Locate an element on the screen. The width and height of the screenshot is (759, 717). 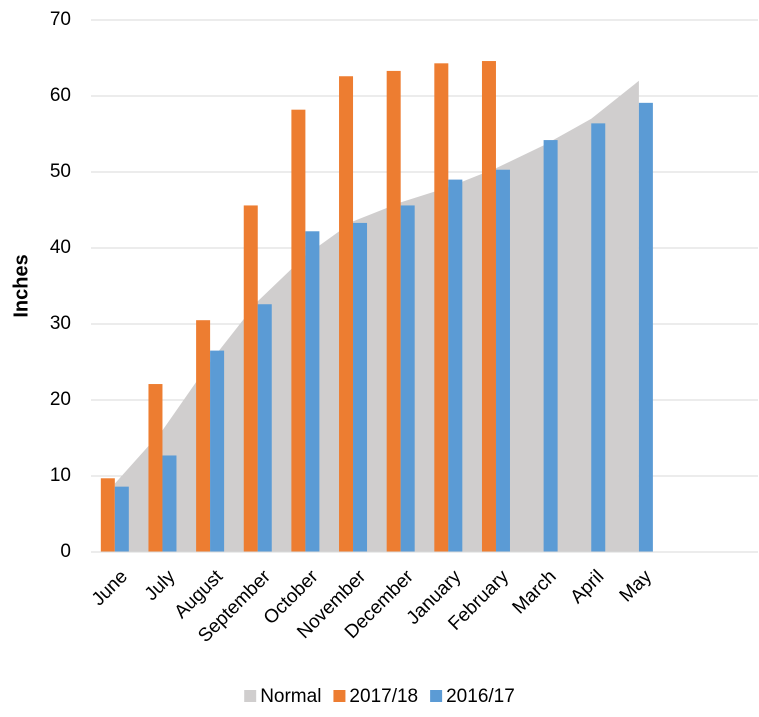
y-tick-label: 40 is located at coordinates (60, 247).